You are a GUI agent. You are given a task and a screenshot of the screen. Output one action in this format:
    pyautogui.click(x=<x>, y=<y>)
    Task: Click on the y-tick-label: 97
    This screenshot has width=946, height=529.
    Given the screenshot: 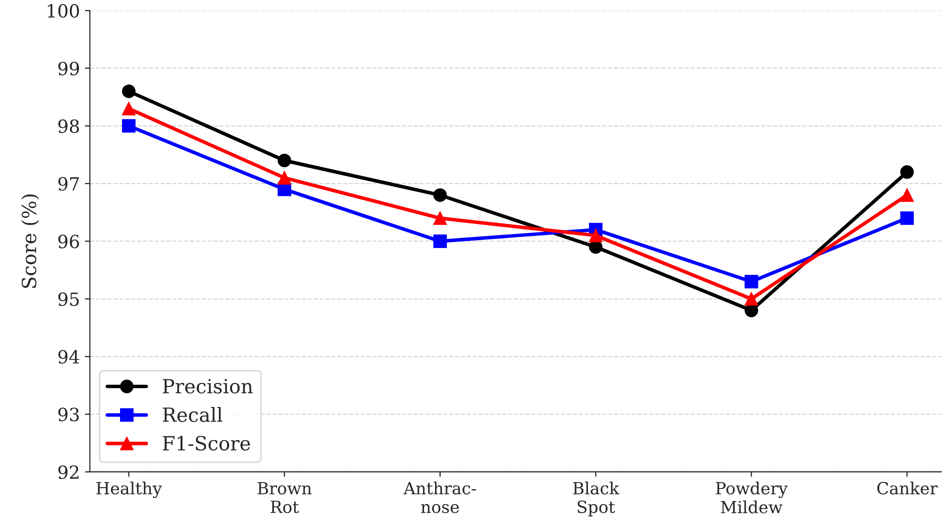 What is the action you would take?
    pyautogui.click(x=68, y=184)
    